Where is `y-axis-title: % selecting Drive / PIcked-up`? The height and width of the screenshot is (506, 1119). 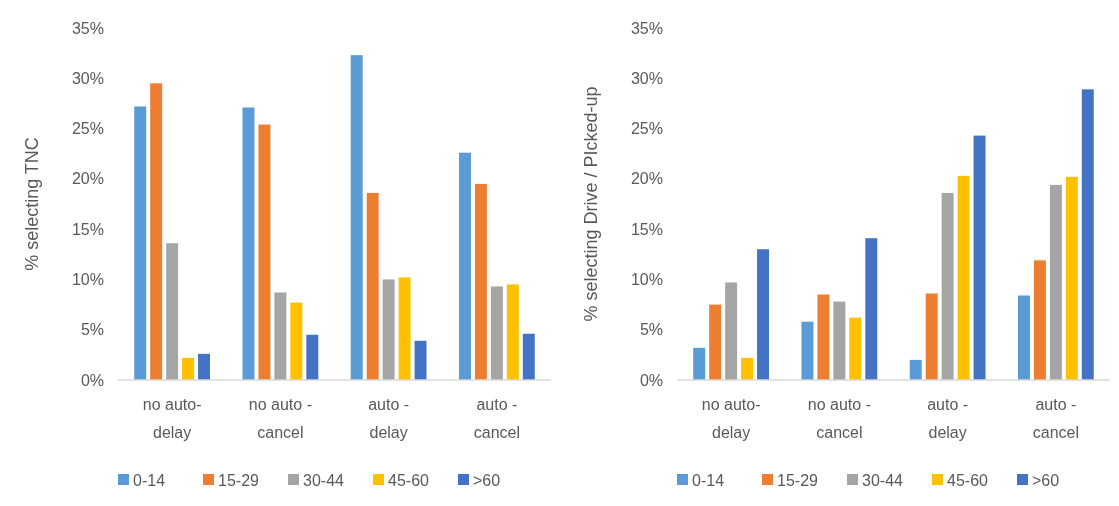
y-axis-title: % selecting Drive / PIcked-up is located at coordinates (591, 204).